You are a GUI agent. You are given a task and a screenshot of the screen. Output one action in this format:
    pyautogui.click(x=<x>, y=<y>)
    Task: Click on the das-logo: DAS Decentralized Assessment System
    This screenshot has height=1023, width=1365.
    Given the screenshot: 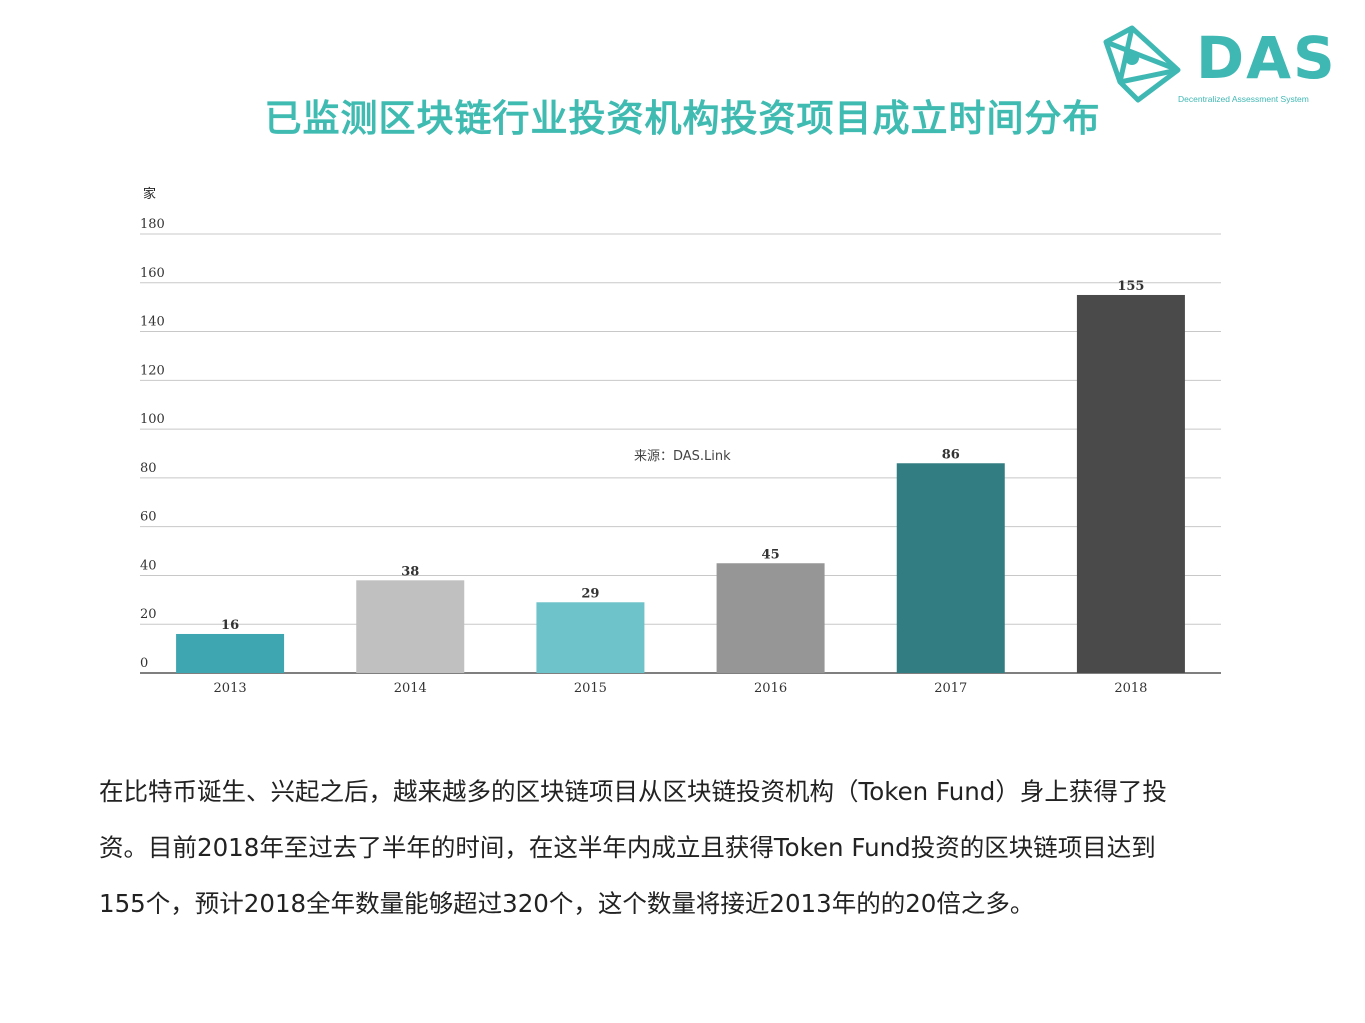 What is the action you would take?
    pyautogui.click(x=1218, y=64)
    